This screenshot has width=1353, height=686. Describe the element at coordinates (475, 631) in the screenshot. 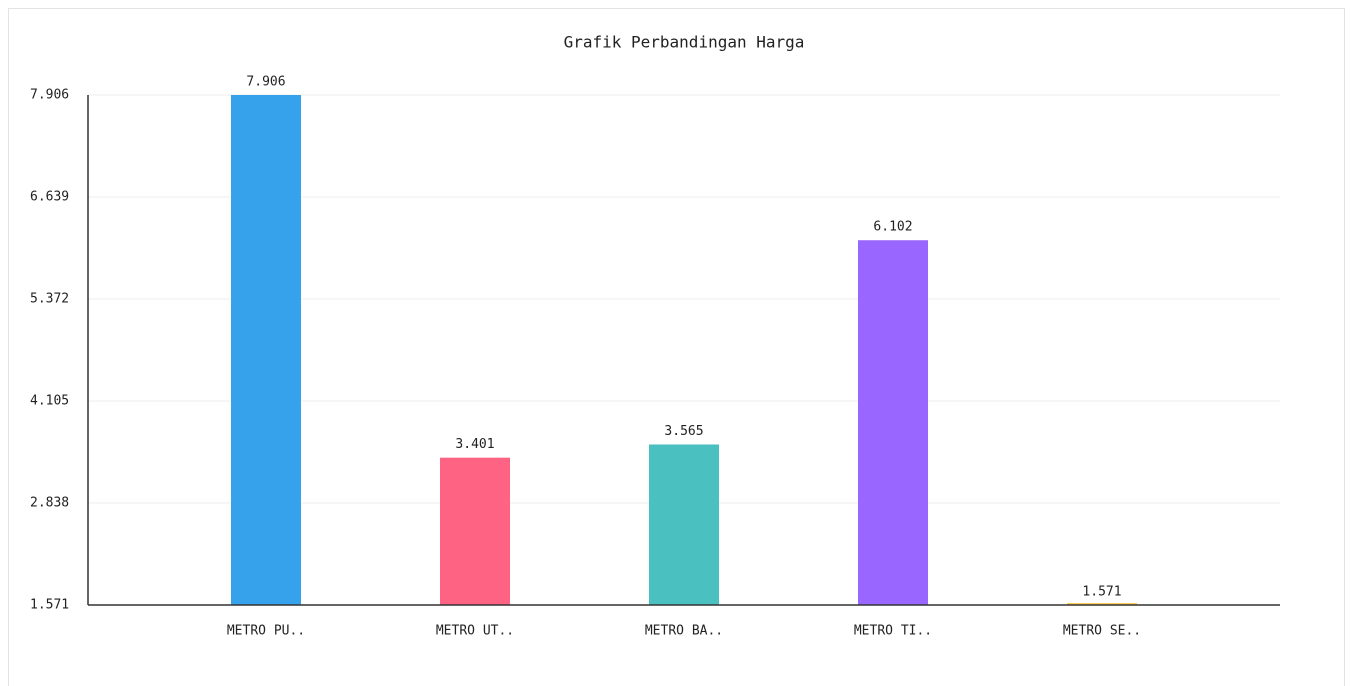

I see `x-tick-label: METRO UT..` at that location.